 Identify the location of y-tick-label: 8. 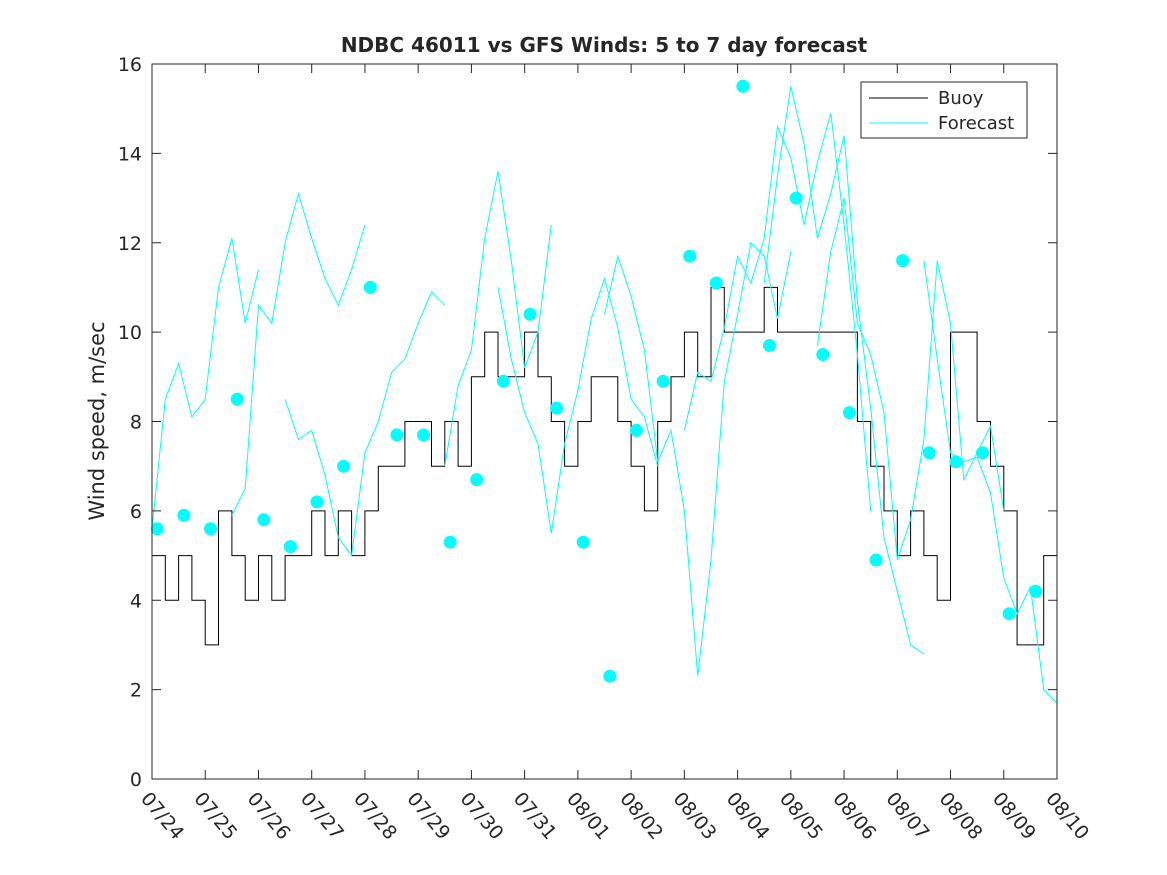
(136, 423).